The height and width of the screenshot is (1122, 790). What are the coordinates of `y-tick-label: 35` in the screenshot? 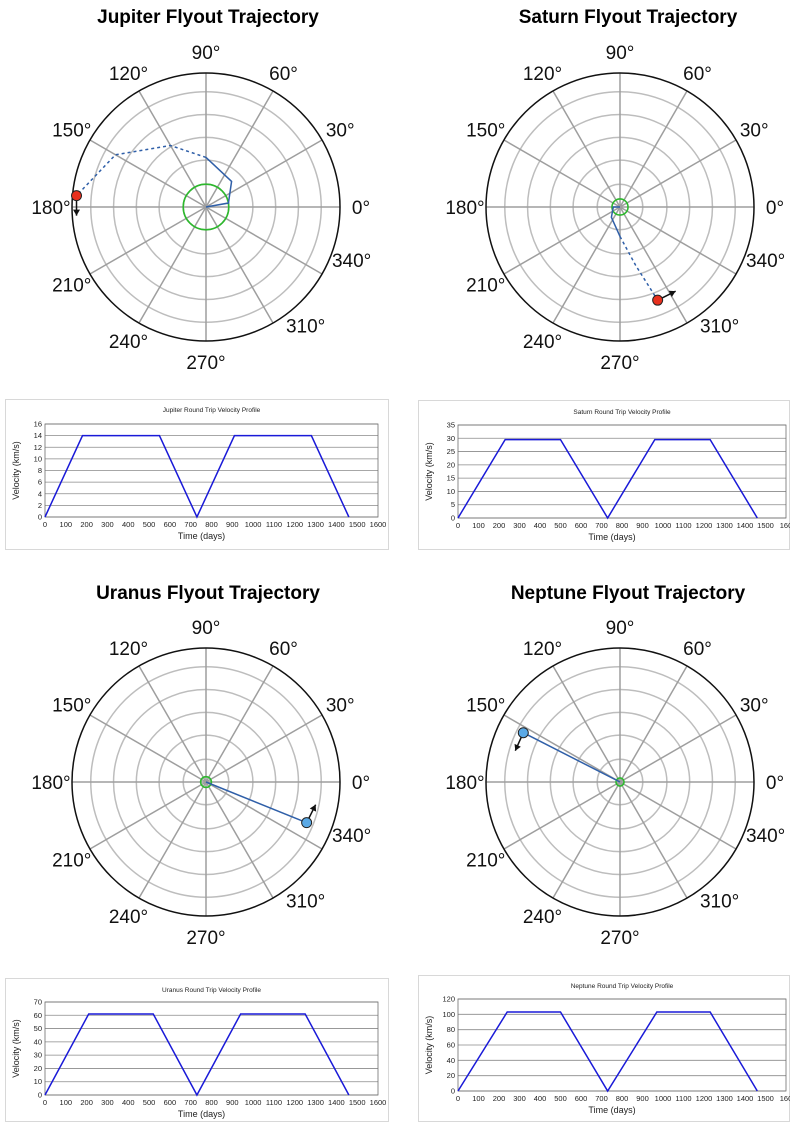 It's located at (451, 425).